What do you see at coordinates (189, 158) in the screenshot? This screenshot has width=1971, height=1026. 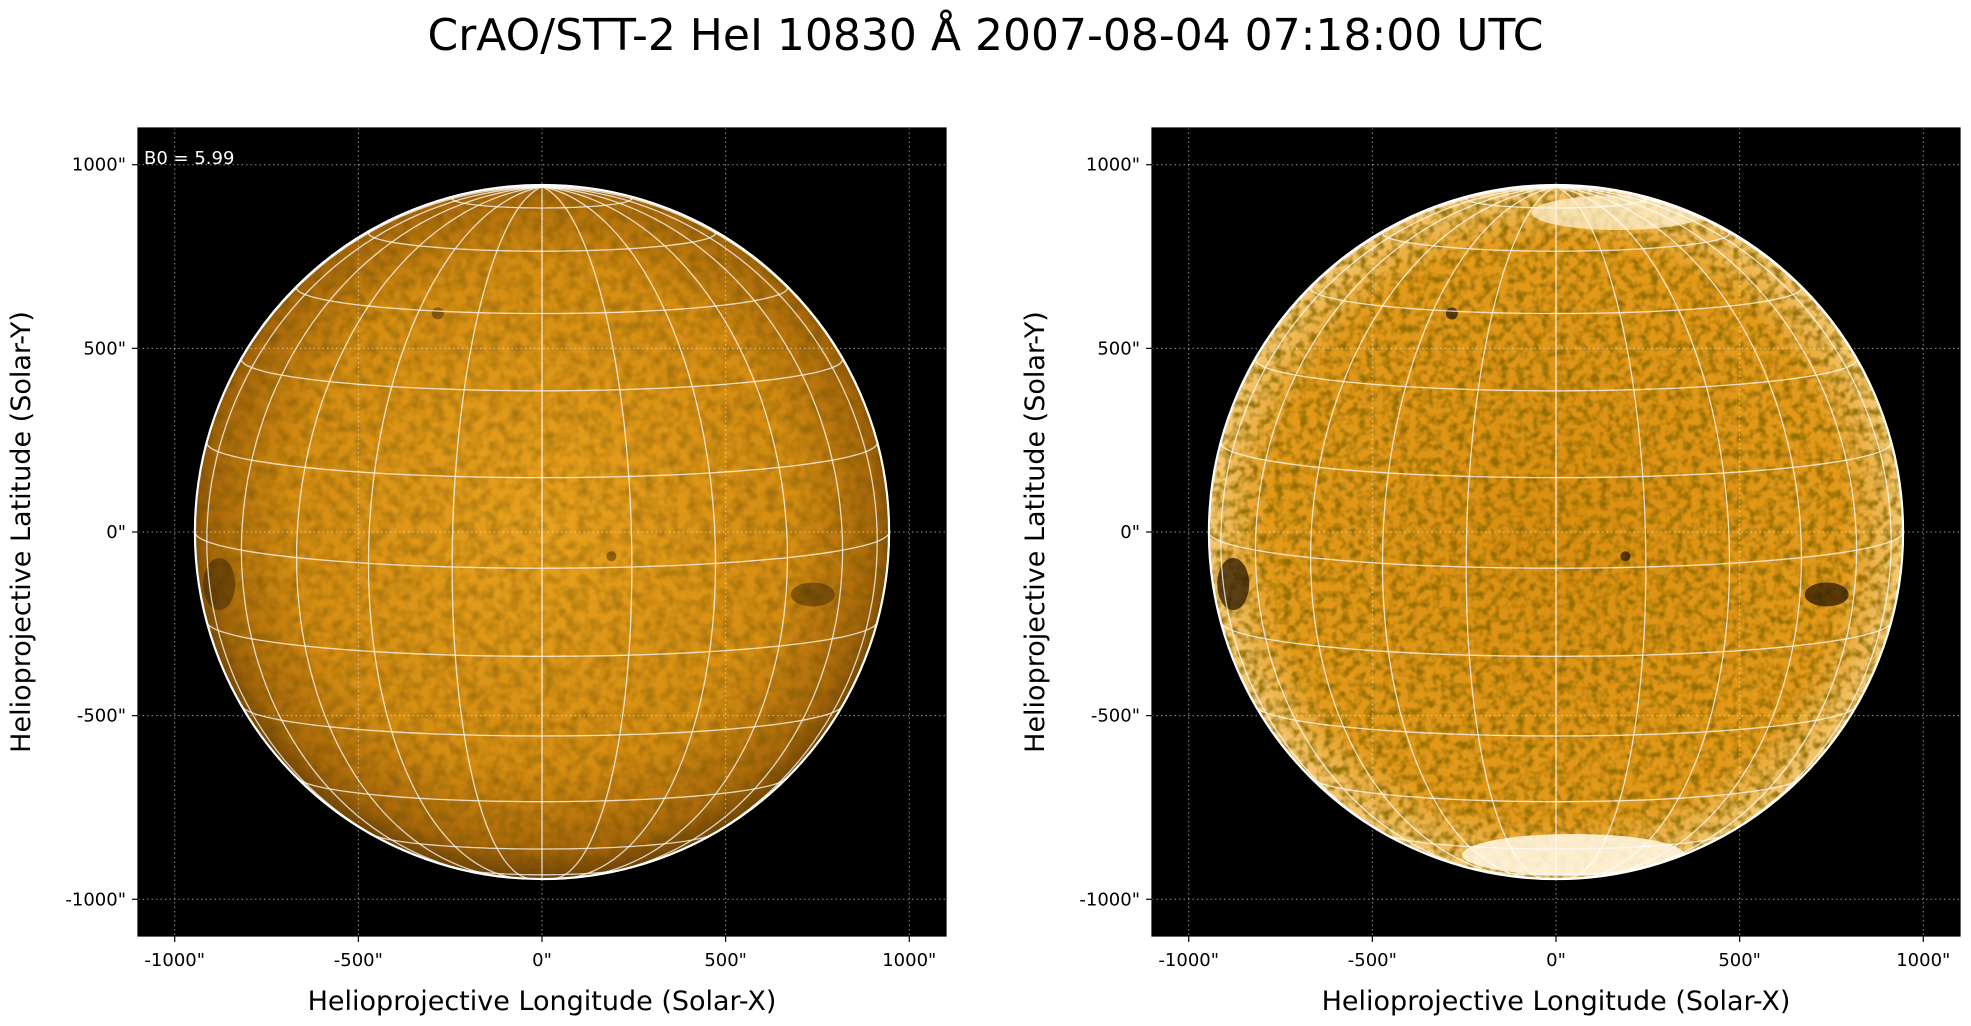 I see `b0-annotation: B0 = 5.99` at bounding box center [189, 158].